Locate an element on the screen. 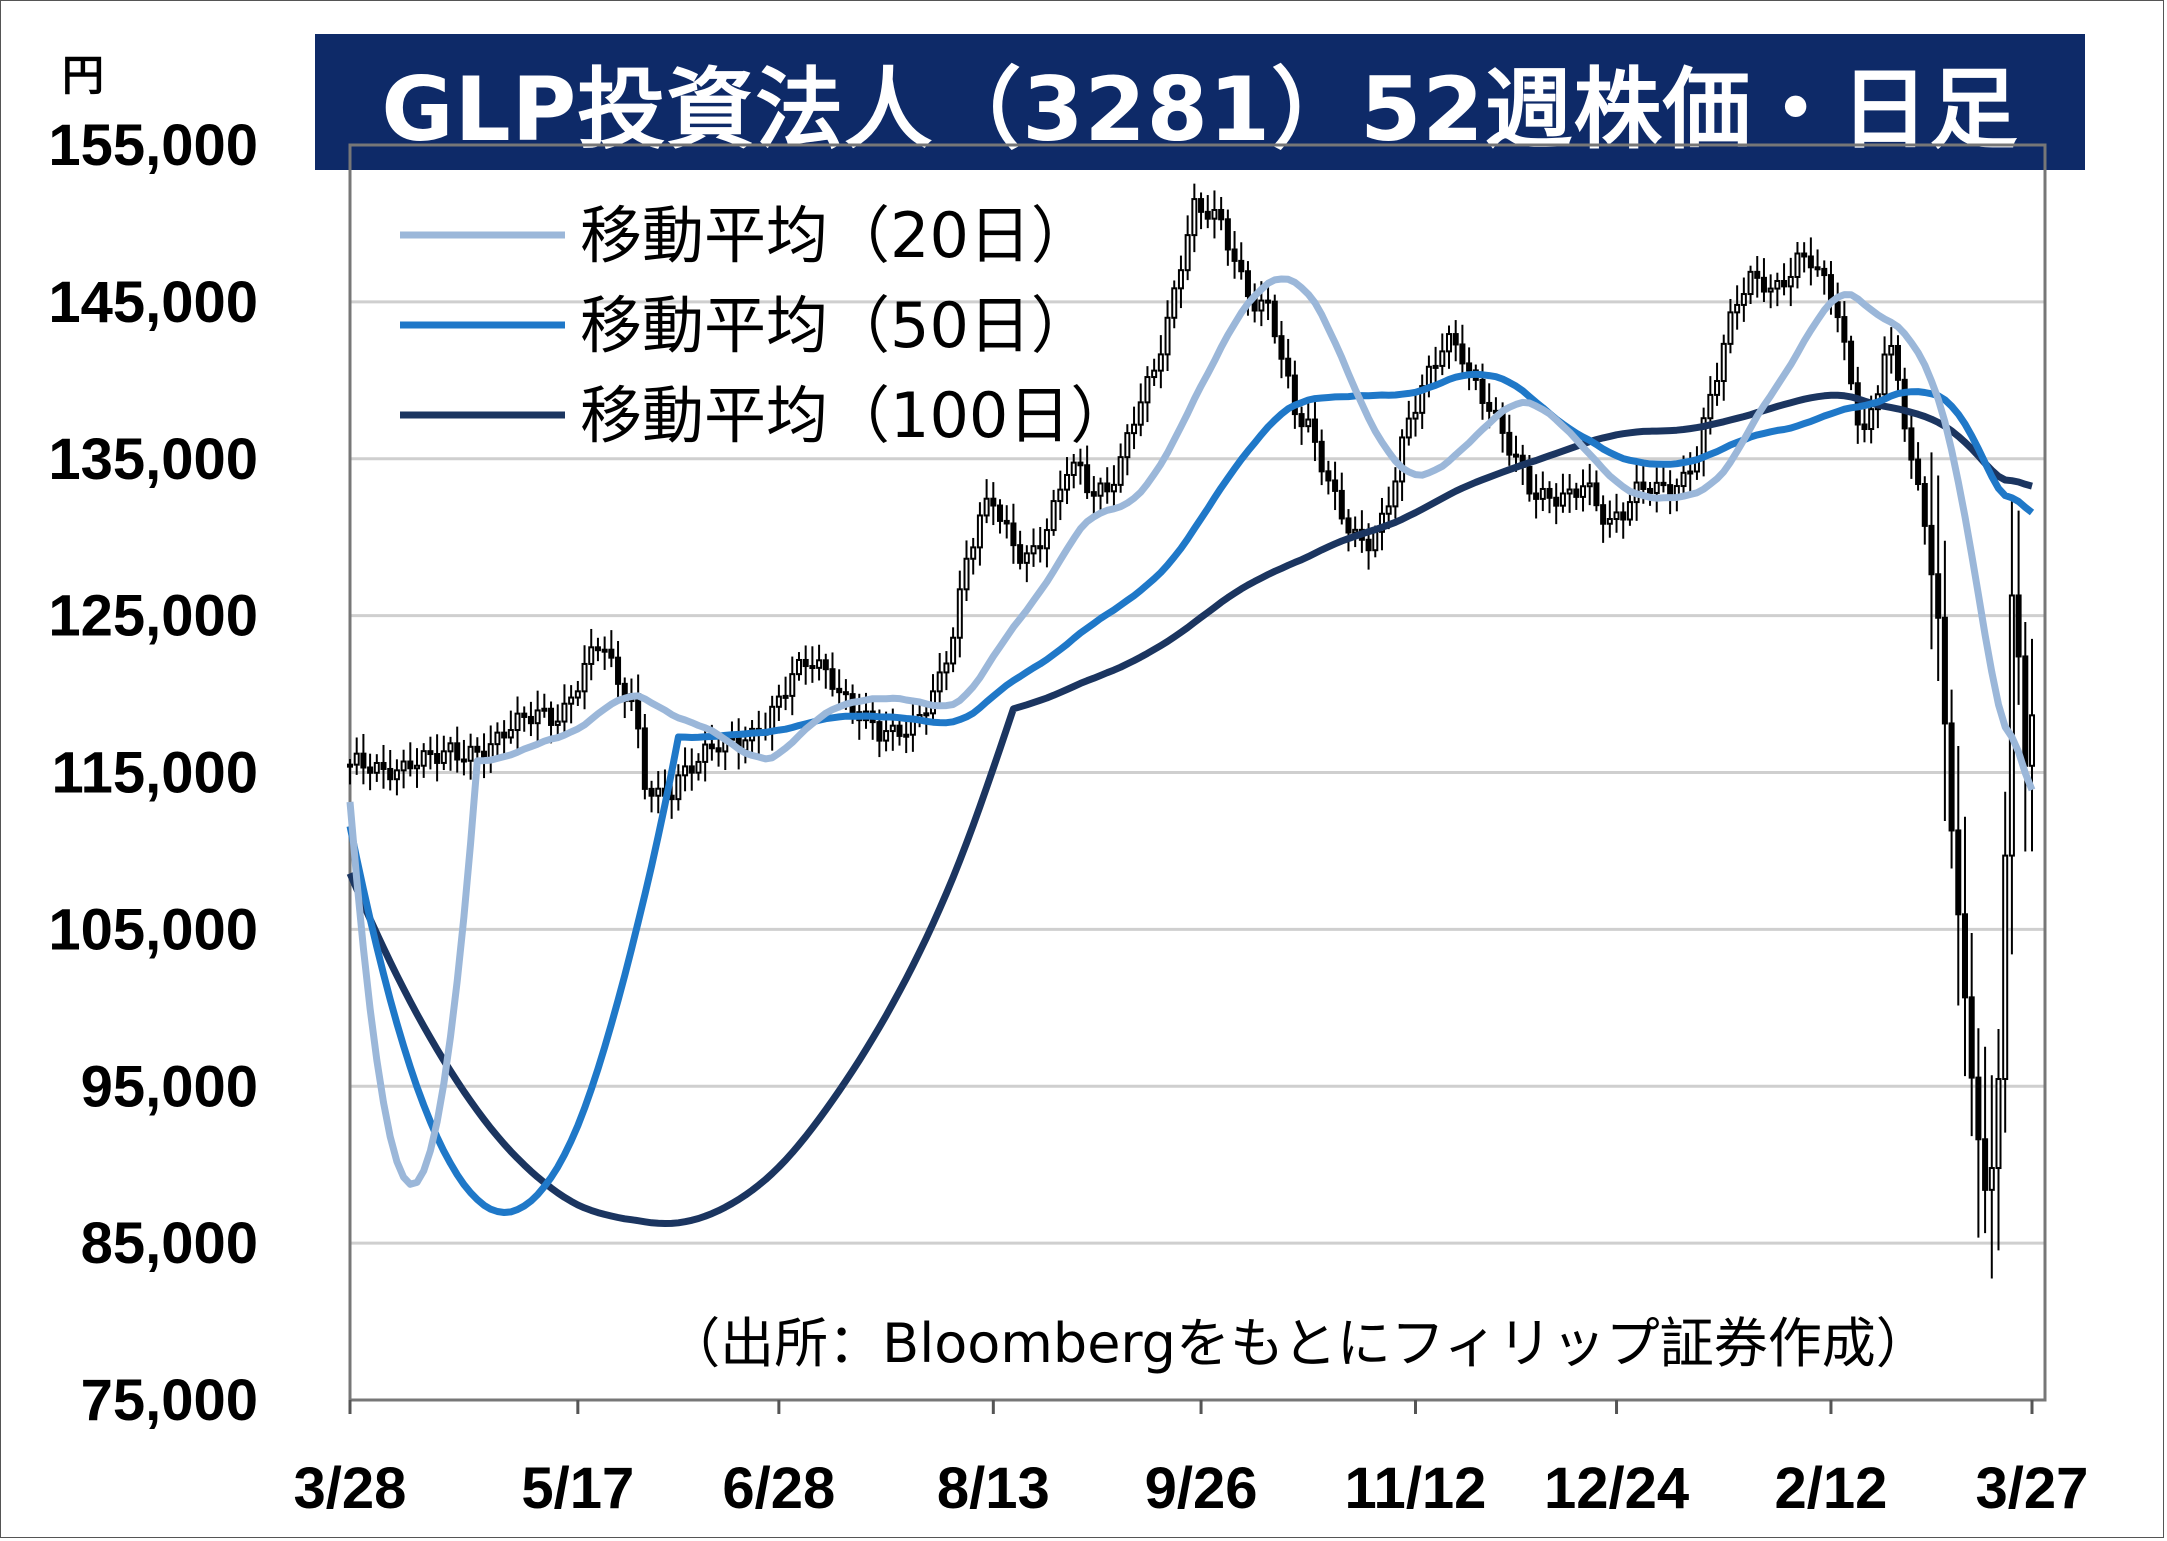  chart-title: GLP投資法人（3281）52週株価・日足 is located at coordinates (1200, 102).